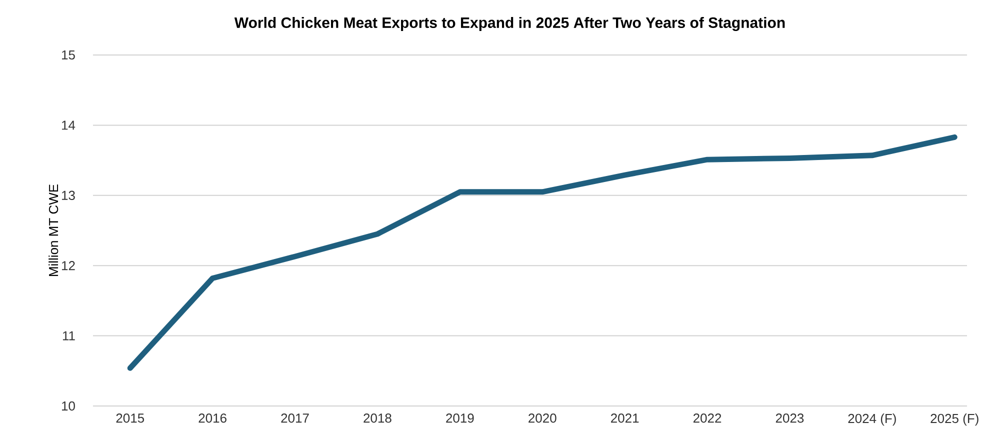 The width and height of the screenshot is (985, 440). Describe the element at coordinates (68, 406) in the screenshot. I see `y-tick-label: 10` at that location.